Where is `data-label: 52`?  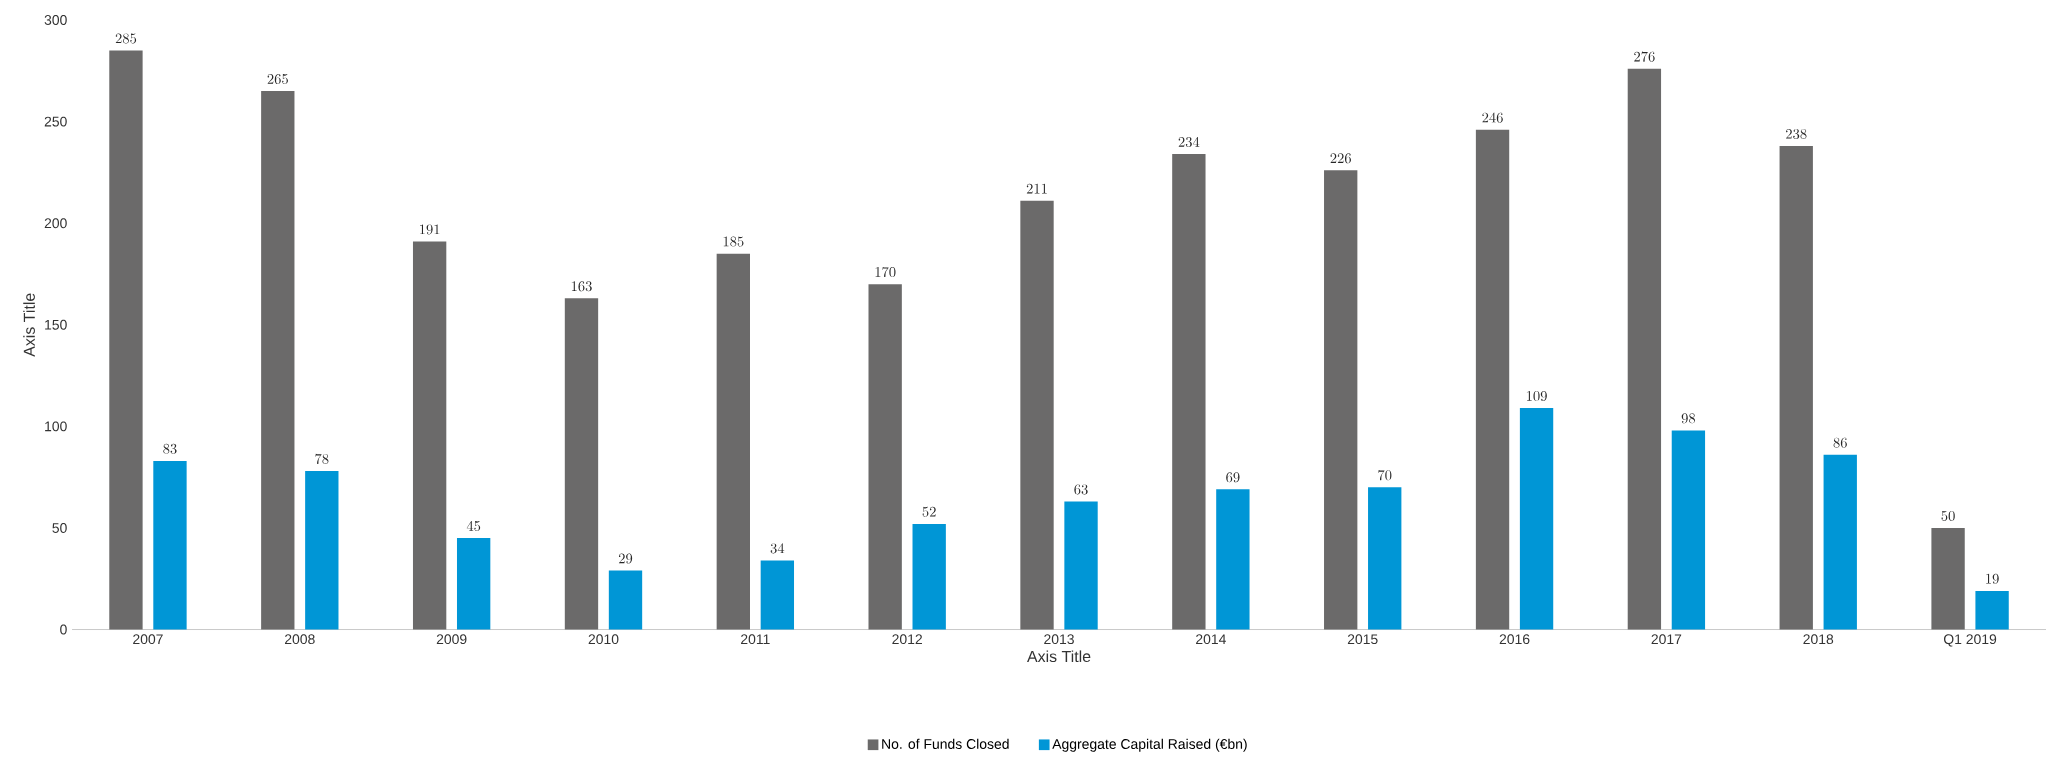 data-label: 52 is located at coordinates (929, 511).